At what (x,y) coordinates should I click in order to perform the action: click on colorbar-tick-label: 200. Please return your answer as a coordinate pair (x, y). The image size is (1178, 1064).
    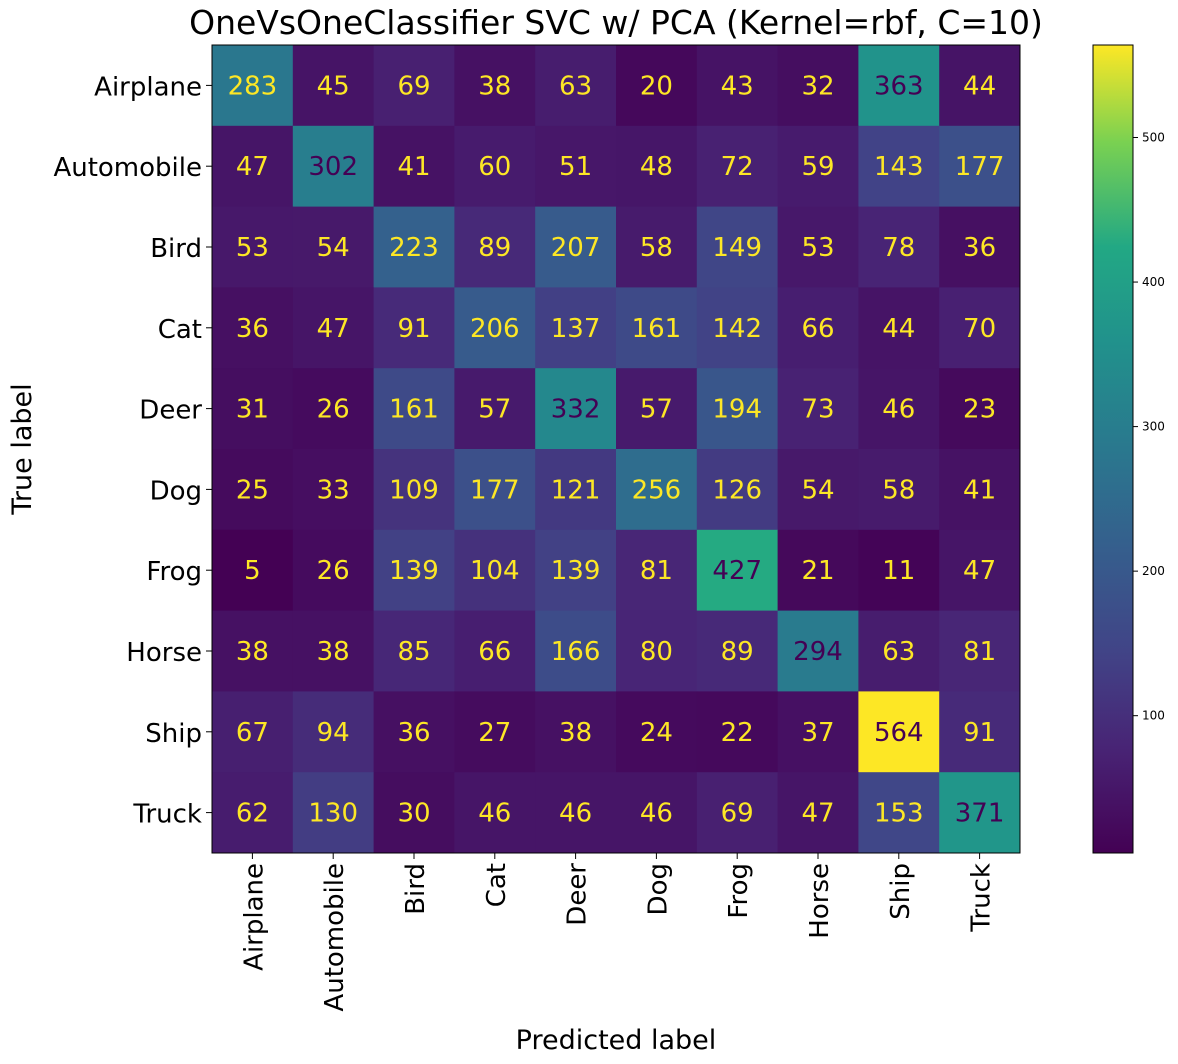
    Looking at the image, I should click on (1153, 571).